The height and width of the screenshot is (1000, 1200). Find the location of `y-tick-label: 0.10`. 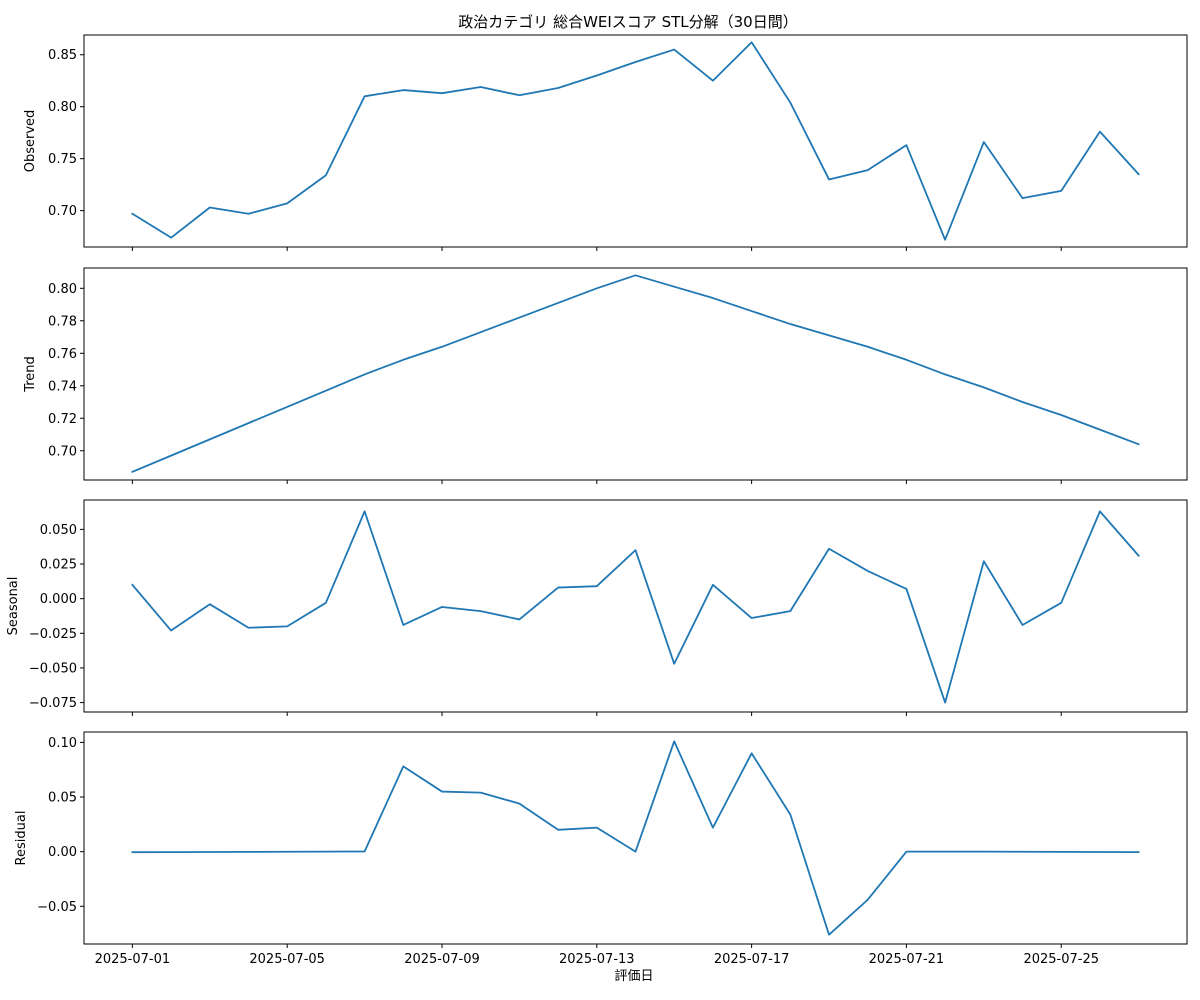

y-tick-label: 0.10 is located at coordinates (62, 743).